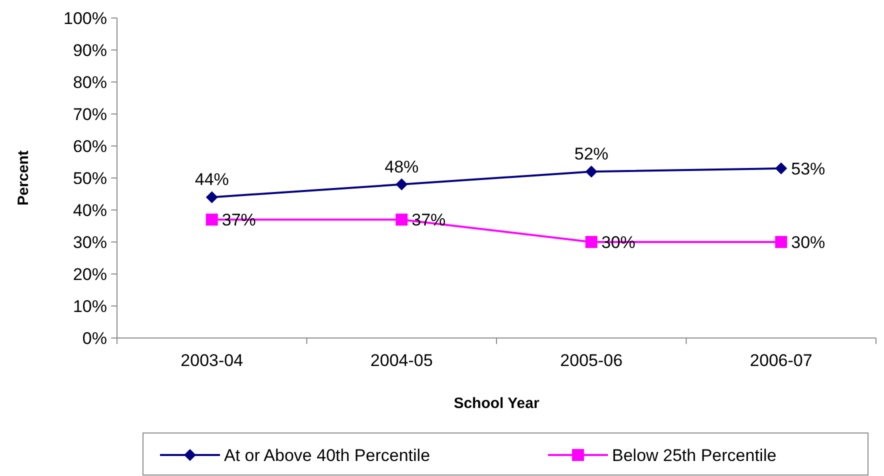  I want to click on y-tick-label: 50%, so click(89, 178).